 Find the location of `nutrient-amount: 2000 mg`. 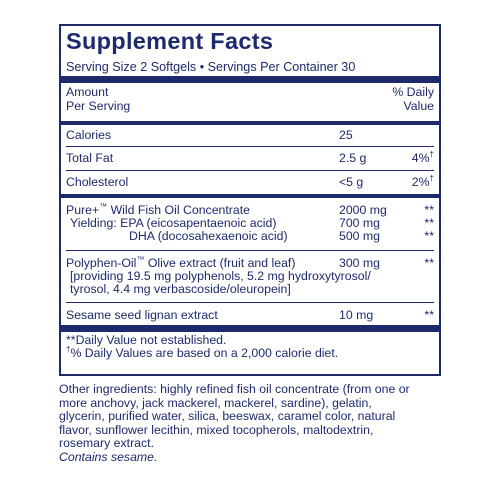

nutrient-amount: 2000 mg is located at coordinates (363, 210).